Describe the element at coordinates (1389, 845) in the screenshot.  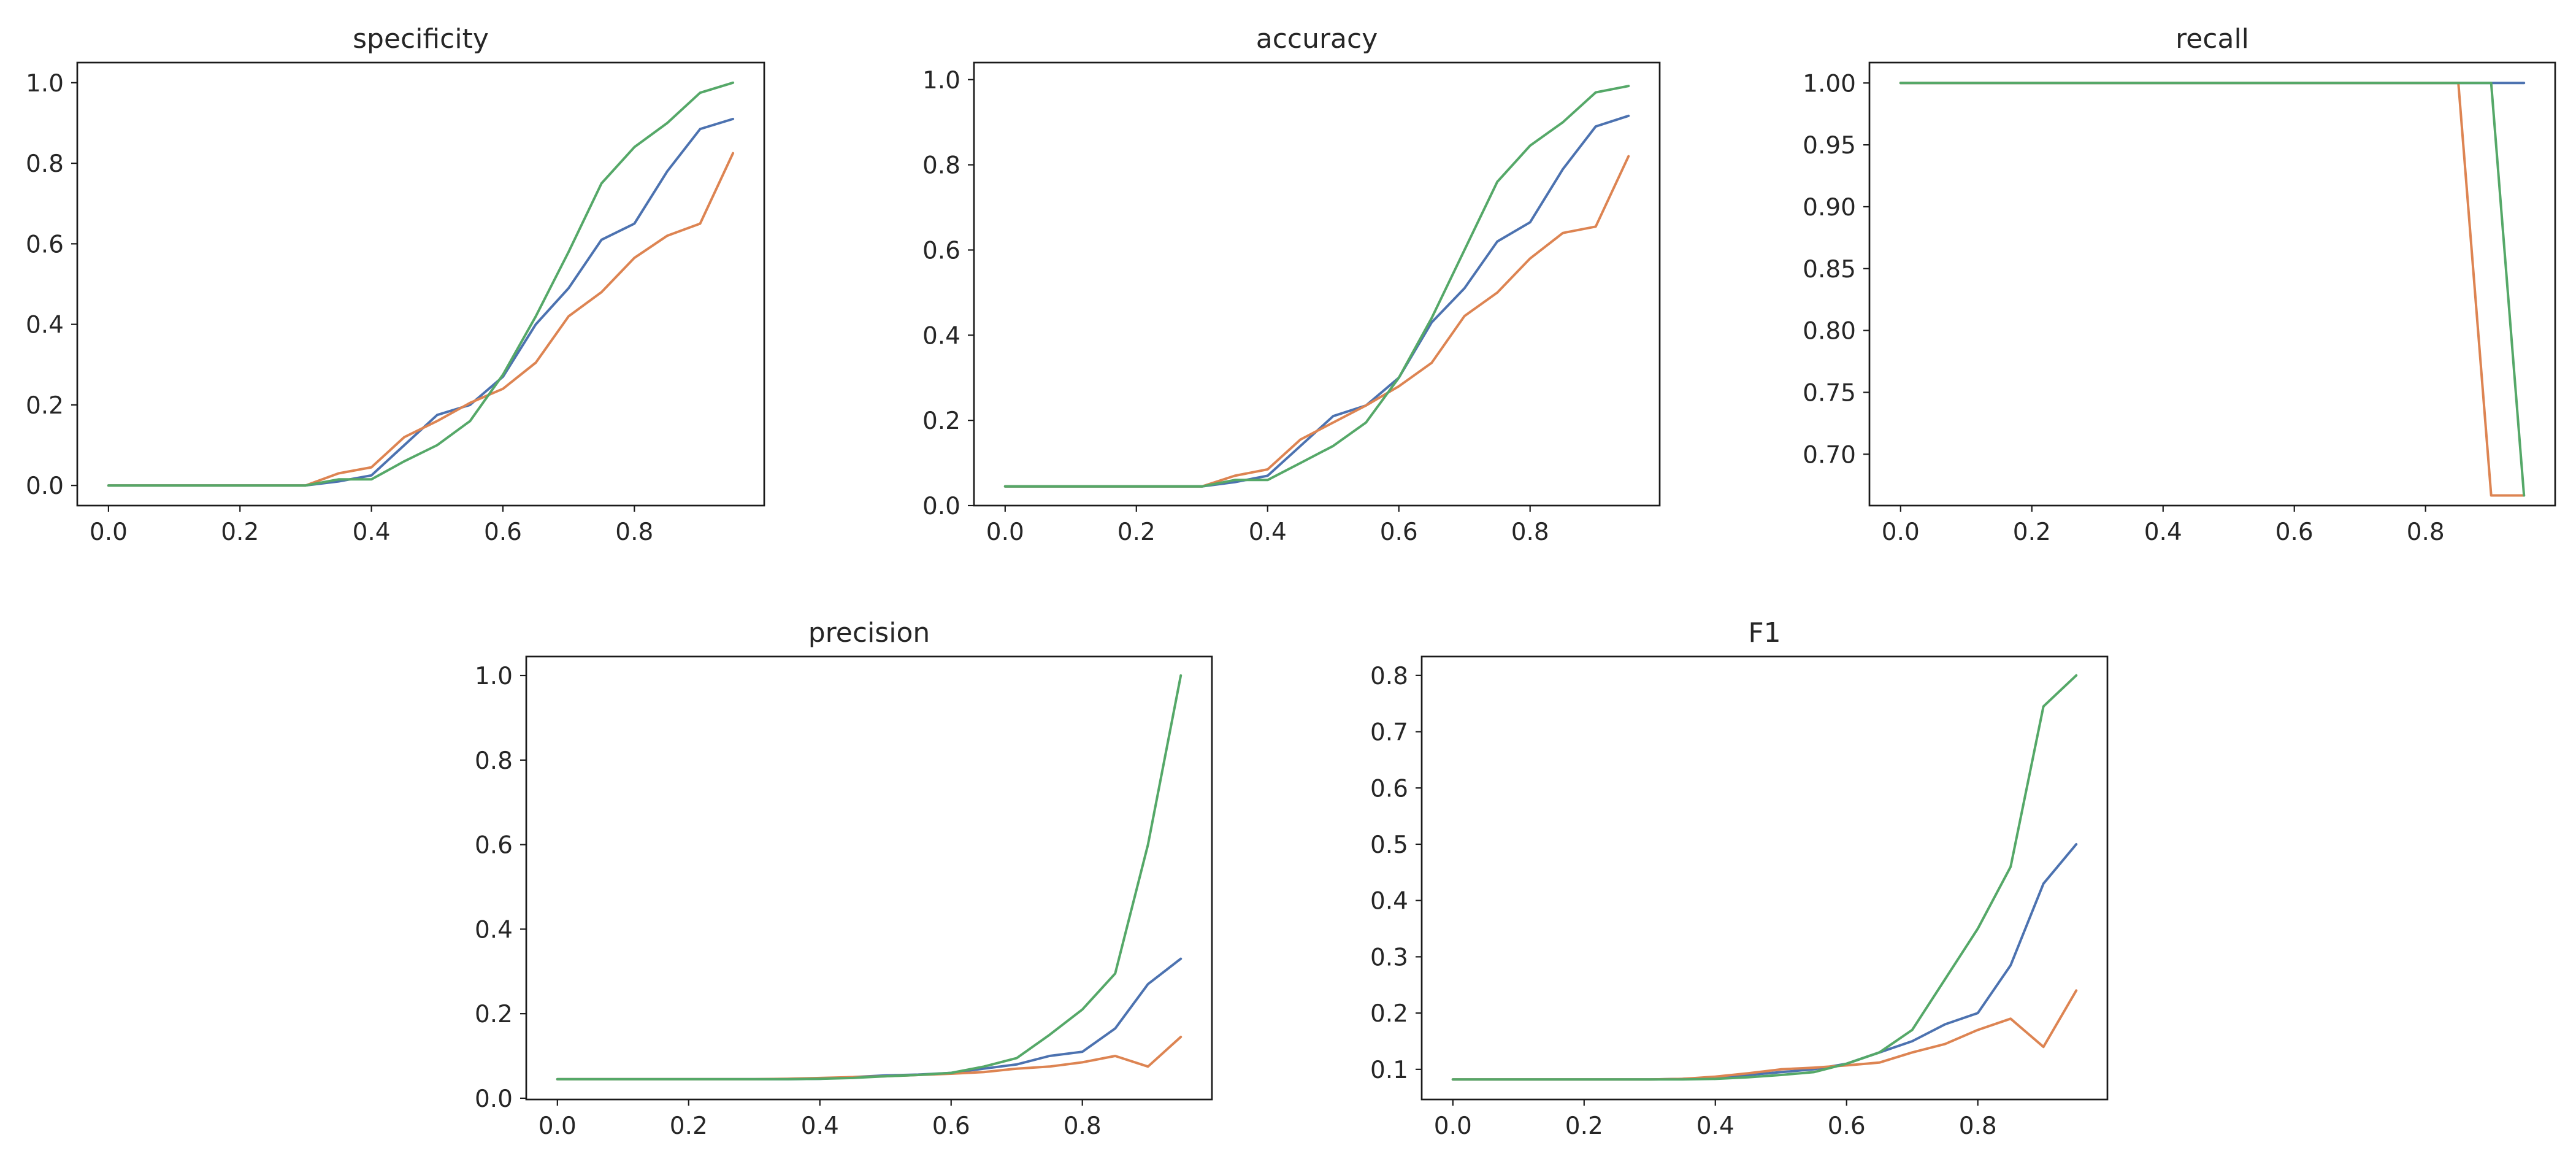
I see `y-tick-label: 0.5` at that location.